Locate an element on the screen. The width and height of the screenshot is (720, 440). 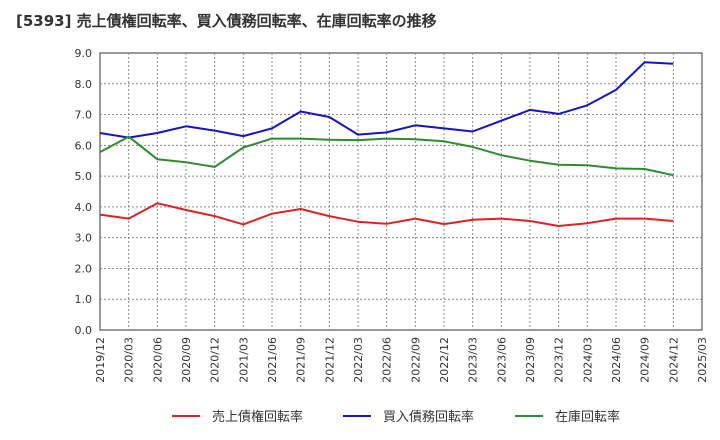
x-tick-label: 2023/12 is located at coordinates (559, 360).